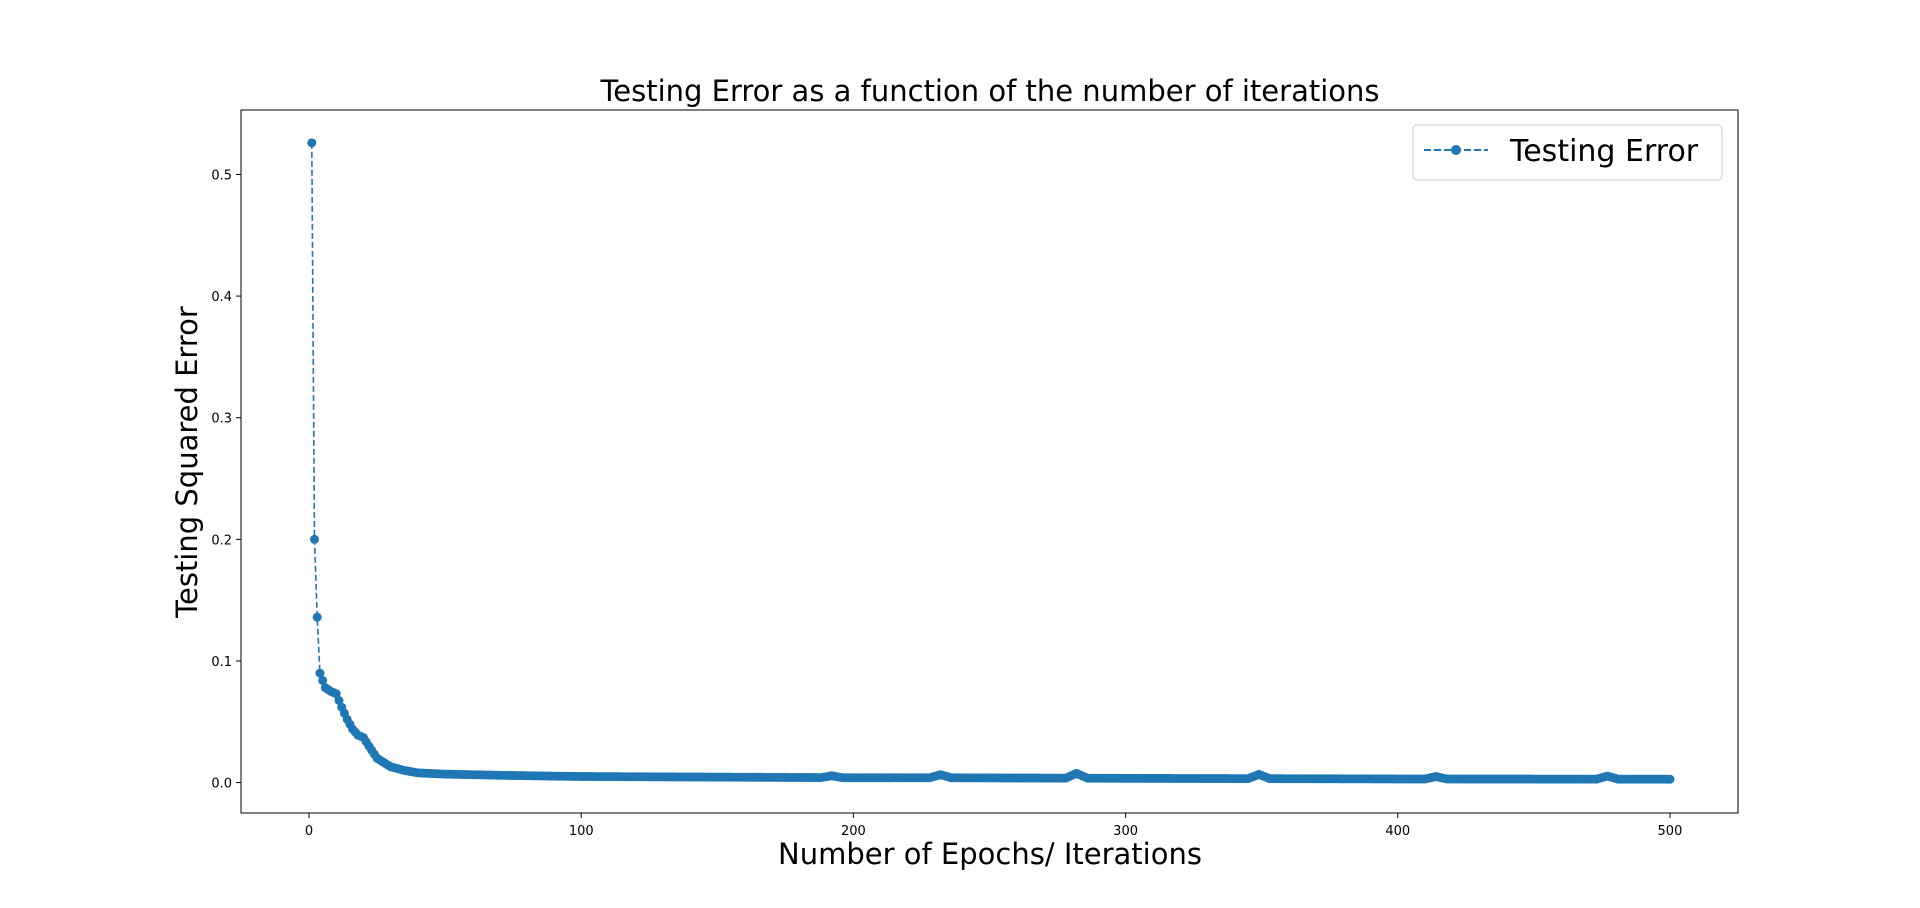 The width and height of the screenshot is (1920, 908). Describe the element at coordinates (221, 540) in the screenshot. I see `y-tick-label: 0.2` at that location.